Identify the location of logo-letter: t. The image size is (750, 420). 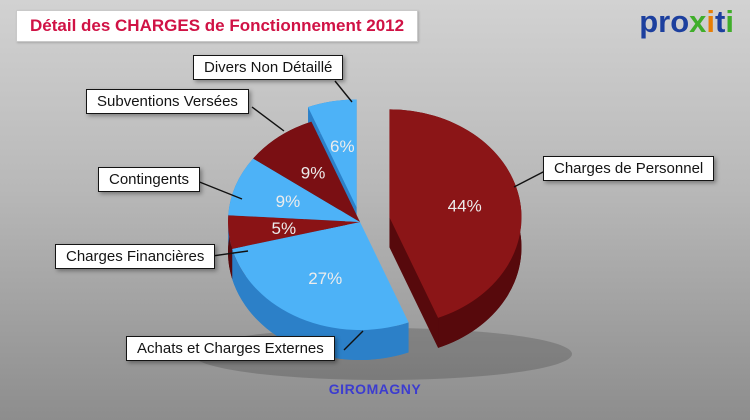
(720, 21).